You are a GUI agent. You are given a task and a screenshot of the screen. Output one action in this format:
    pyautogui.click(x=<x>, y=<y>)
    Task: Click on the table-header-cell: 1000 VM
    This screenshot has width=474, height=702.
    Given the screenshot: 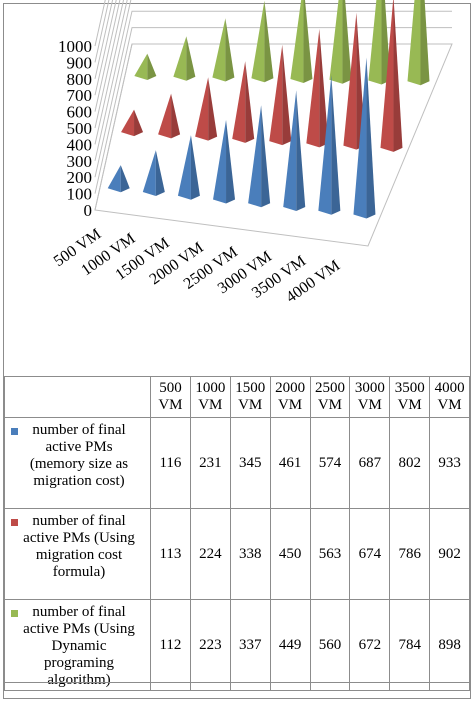 What is the action you would take?
    pyautogui.click(x=210, y=397)
    